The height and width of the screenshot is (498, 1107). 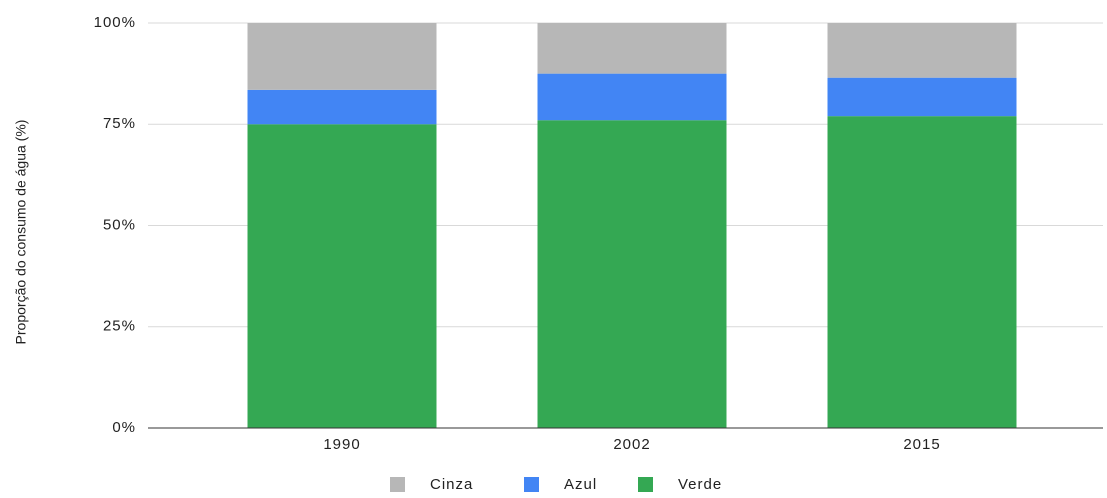 I want to click on y-tick-label: 0%, so click(x=124, y=427).